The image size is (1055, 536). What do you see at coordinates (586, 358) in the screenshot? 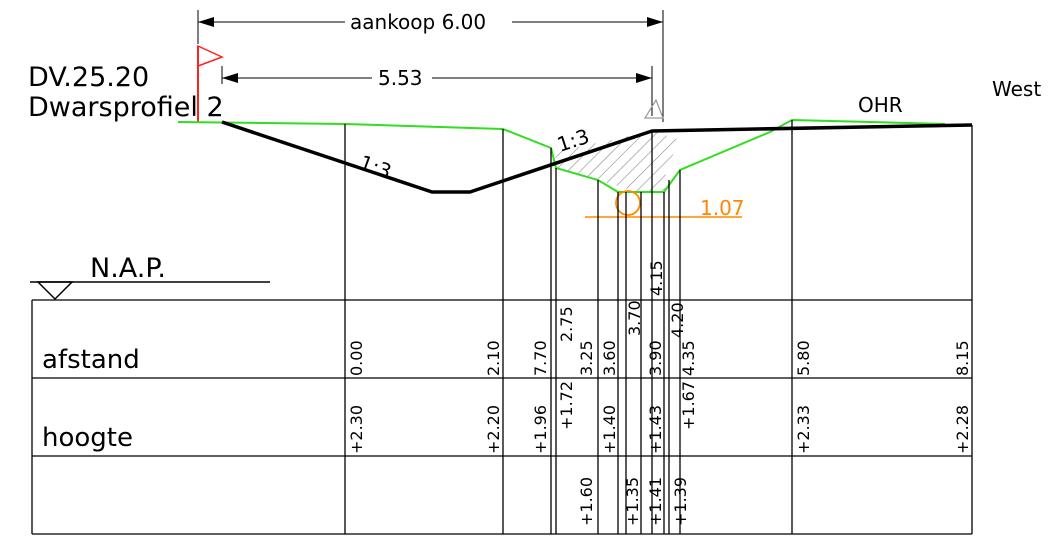
I see `afstand-value: 3.25` at bounding box center [586, 358].